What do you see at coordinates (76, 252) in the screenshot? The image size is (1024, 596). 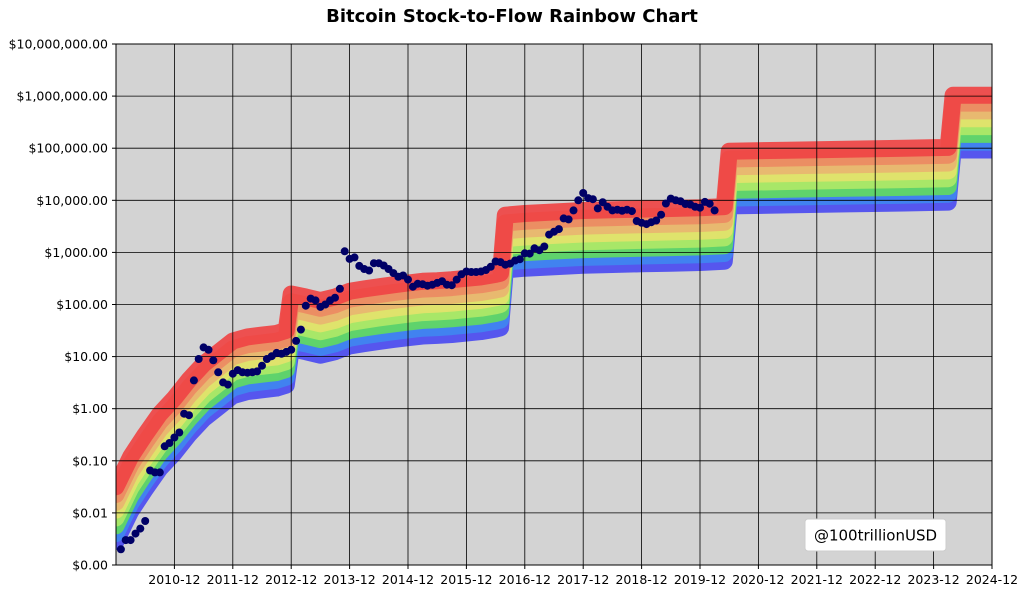 I see `y-tick-label: $1,000.00` at bounding box center [76, 252].